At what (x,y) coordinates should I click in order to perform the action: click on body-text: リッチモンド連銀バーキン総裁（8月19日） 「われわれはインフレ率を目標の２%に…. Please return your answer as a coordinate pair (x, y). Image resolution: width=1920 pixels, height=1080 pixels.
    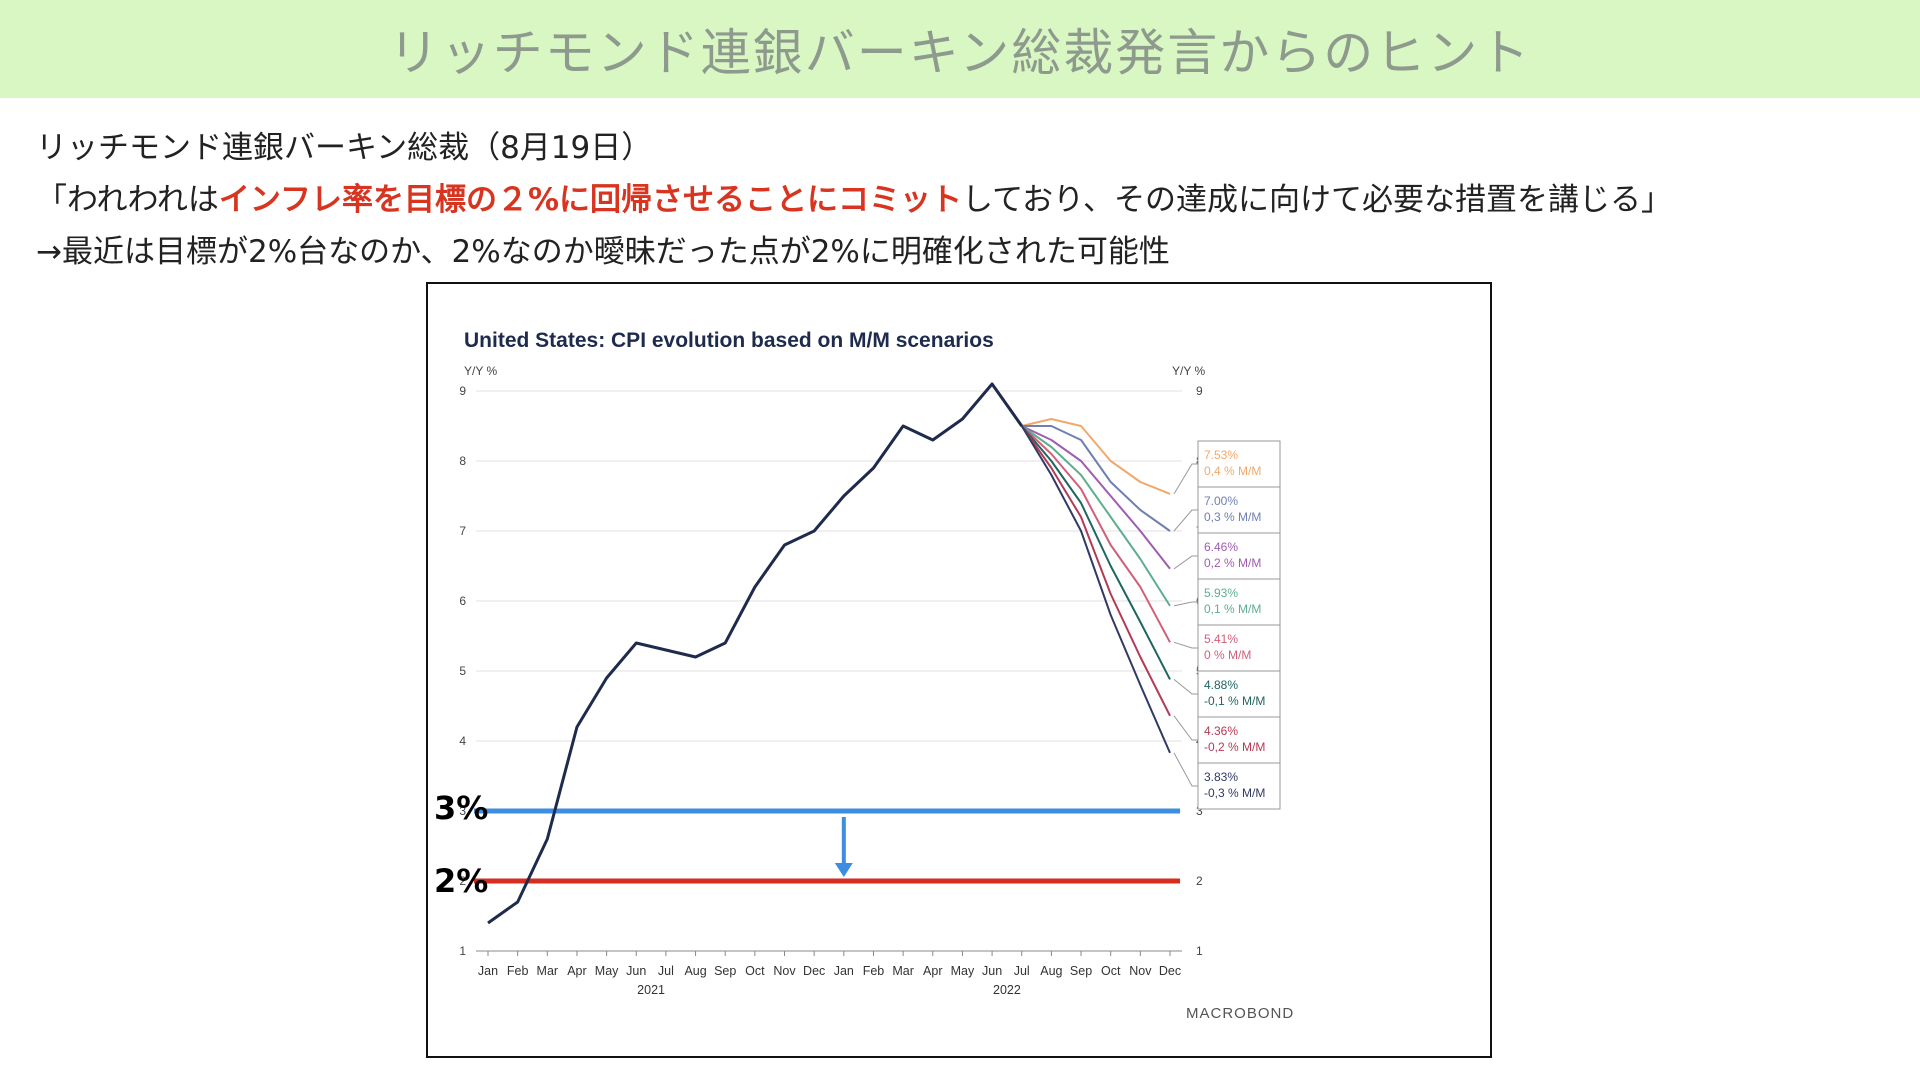
    Looking at the image, I should click on (966, 200).